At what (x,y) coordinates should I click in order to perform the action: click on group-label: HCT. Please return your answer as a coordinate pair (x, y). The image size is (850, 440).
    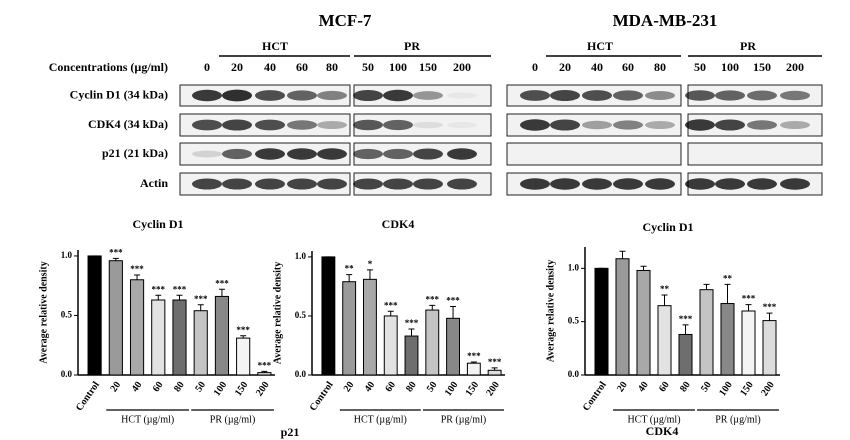
    Looking at the image, I should click on (600, 46).